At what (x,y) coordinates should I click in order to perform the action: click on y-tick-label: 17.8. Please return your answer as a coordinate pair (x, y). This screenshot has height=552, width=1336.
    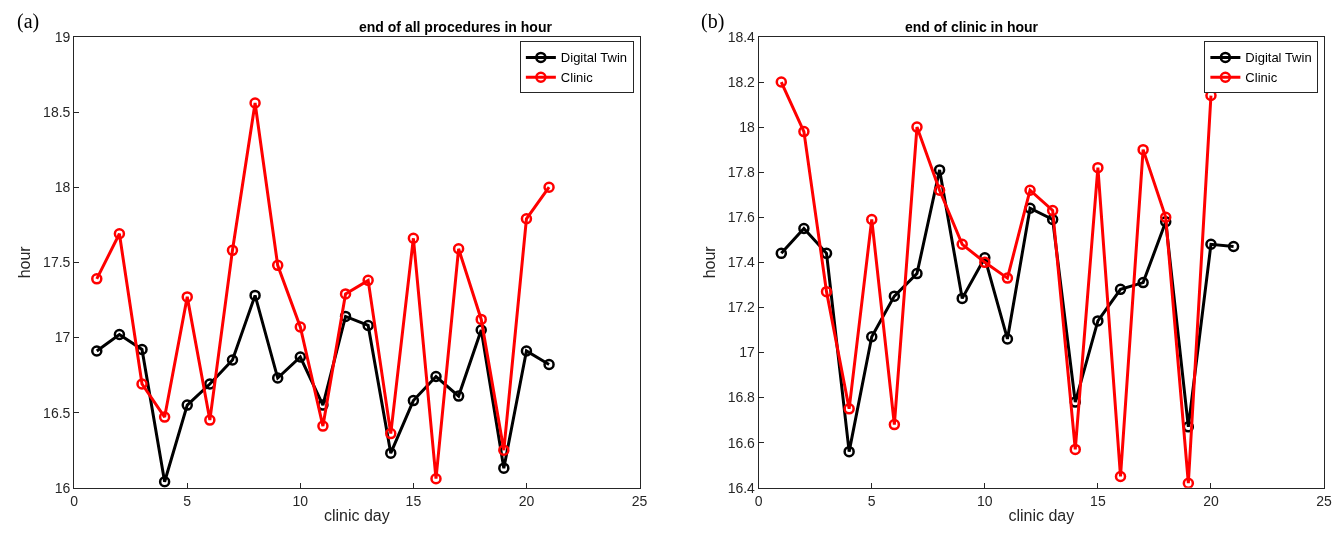
    Looking at the image, I should click on (741, 172).